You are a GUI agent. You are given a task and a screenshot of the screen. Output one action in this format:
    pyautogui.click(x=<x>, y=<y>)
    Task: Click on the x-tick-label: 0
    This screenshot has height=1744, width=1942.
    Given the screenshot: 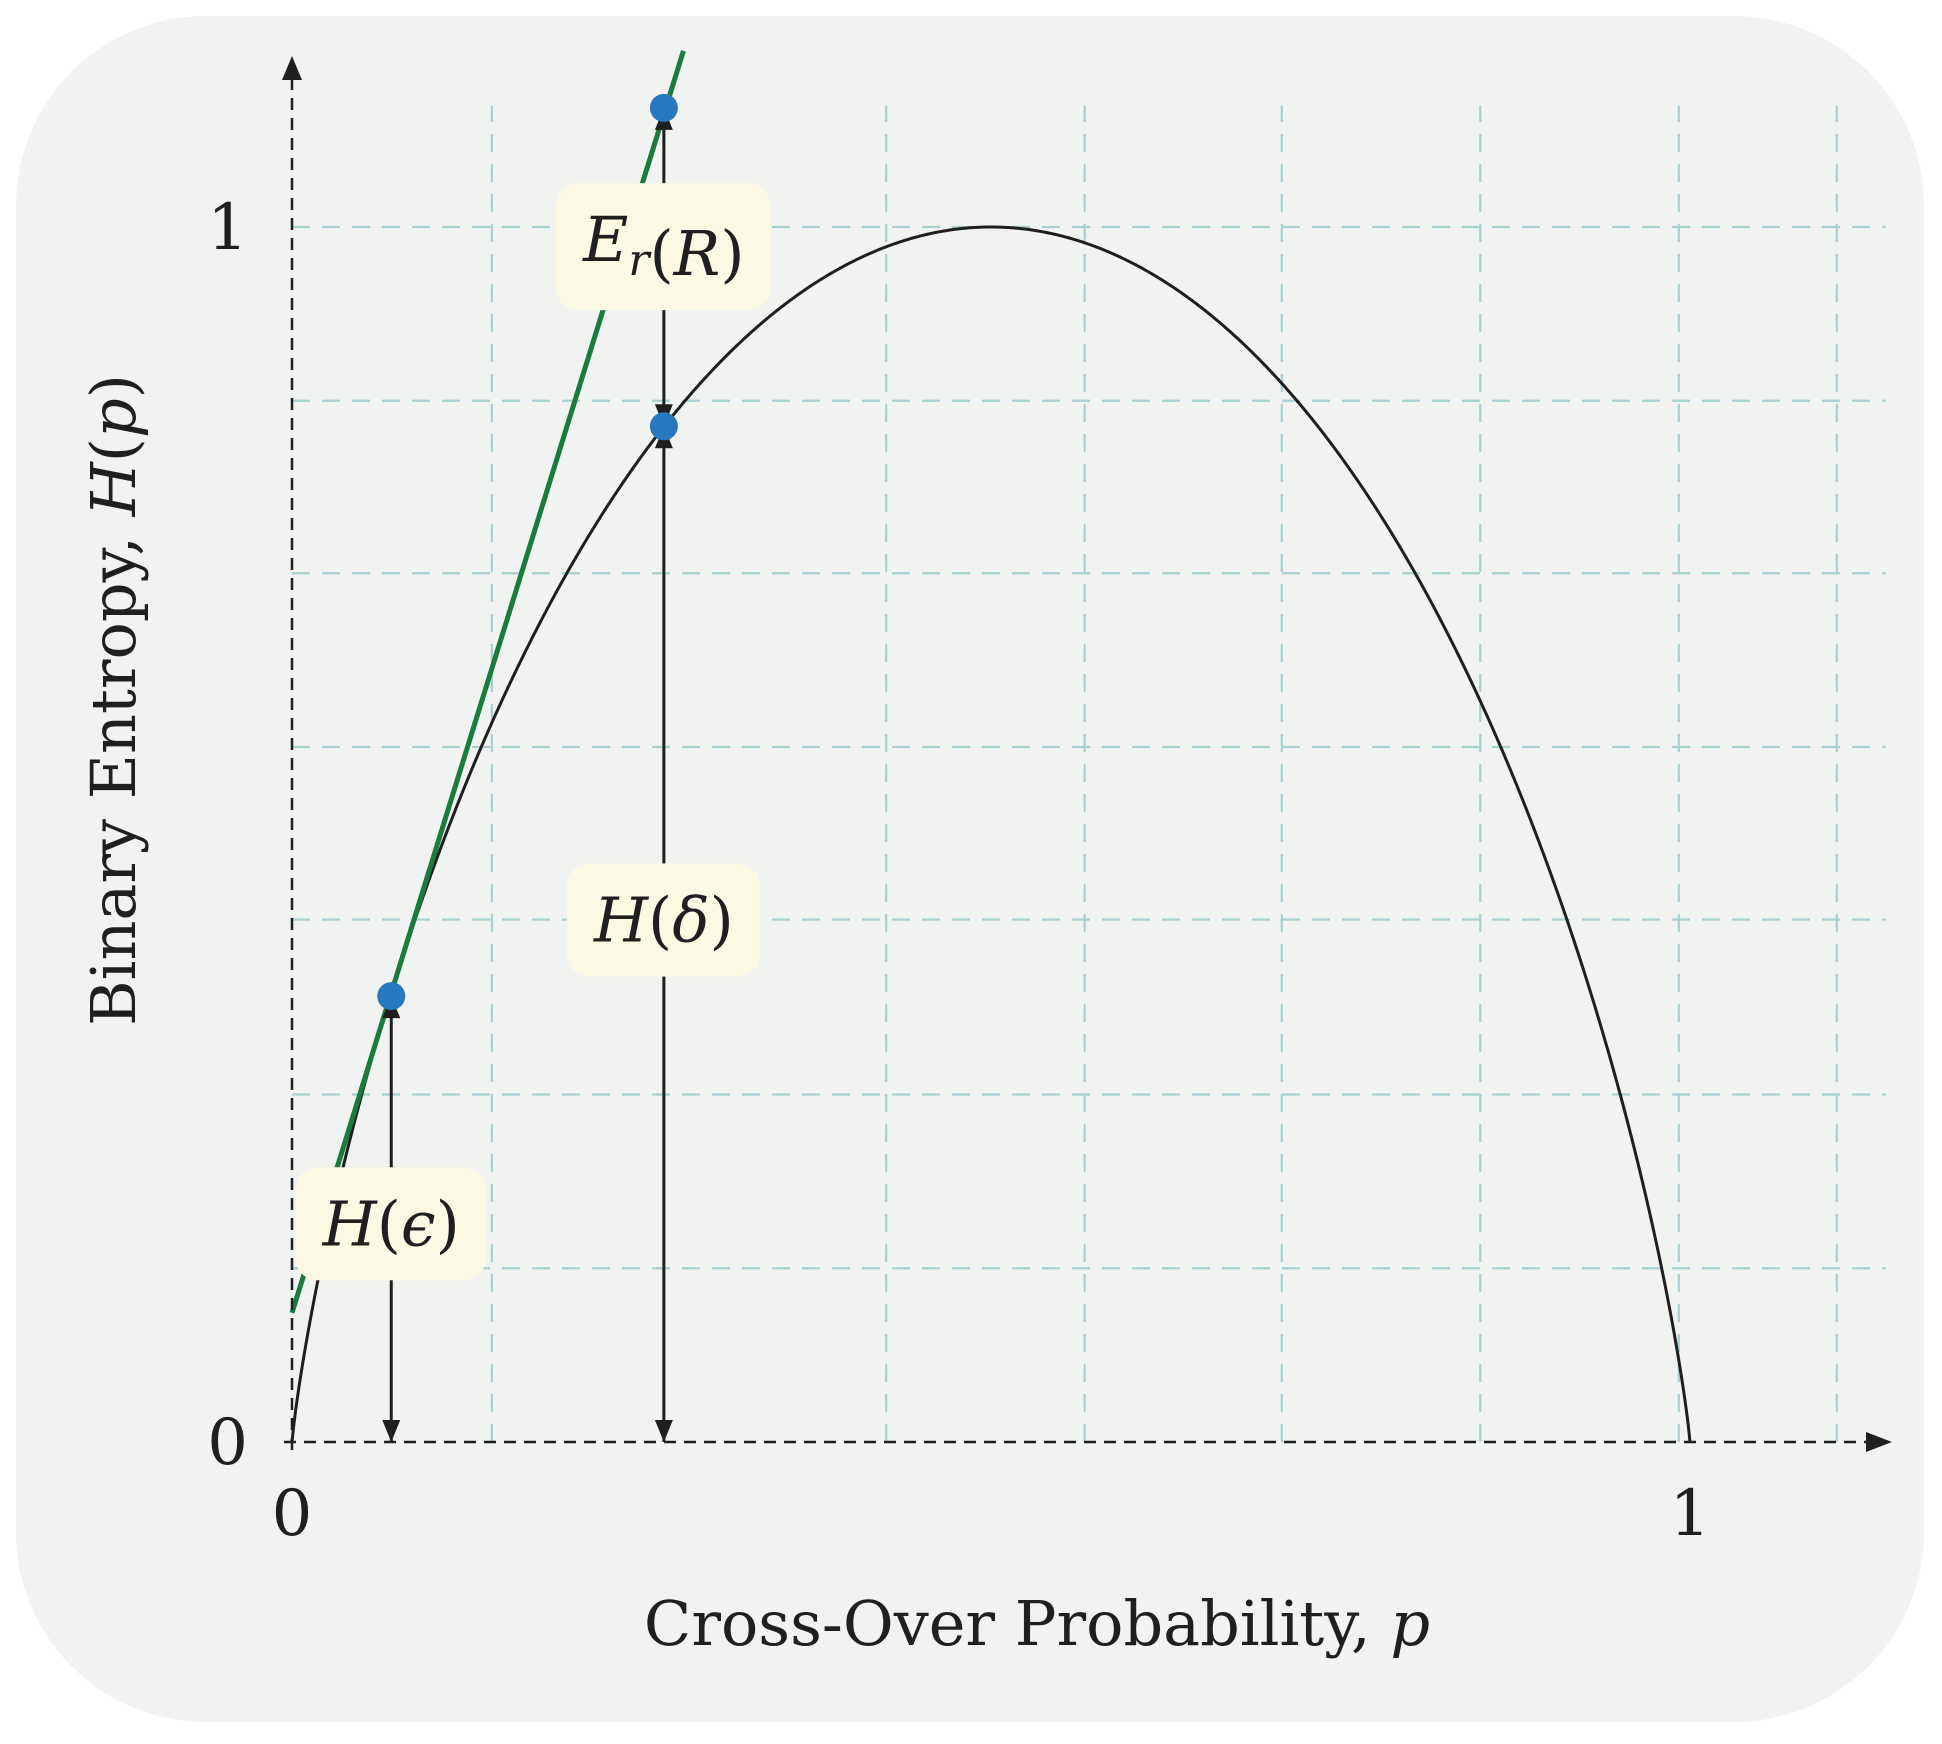 What is the action you would take?
    pyautogui.click(x=292, y=1514)
    